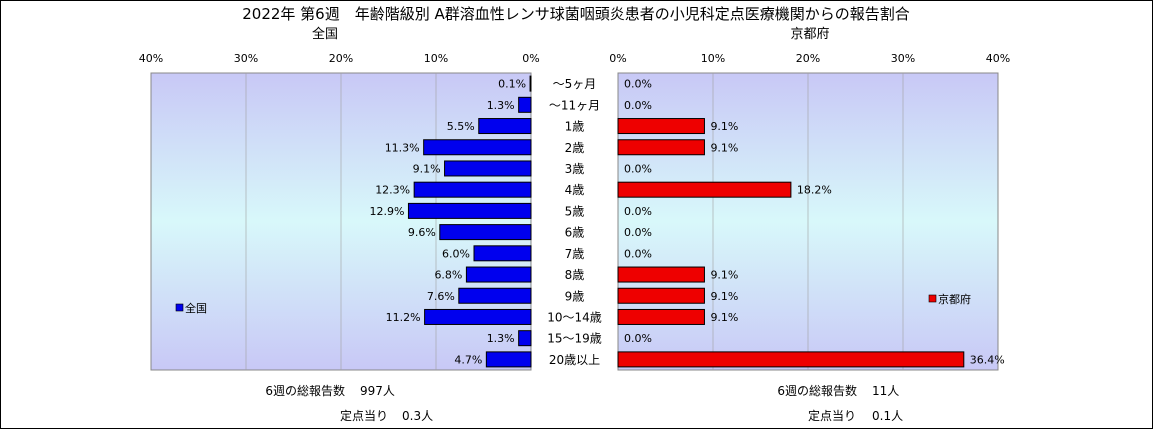  Describe the element at coordinates (574, 339) in the screenshot. I see `category-label: 15～19歳` at that location.